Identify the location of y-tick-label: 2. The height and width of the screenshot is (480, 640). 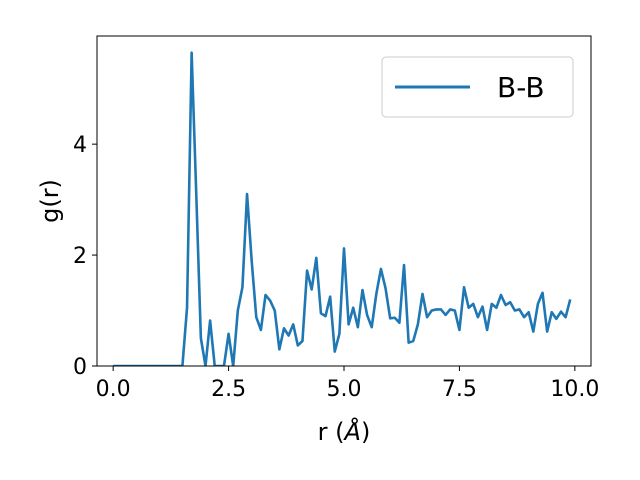
(80, 256).